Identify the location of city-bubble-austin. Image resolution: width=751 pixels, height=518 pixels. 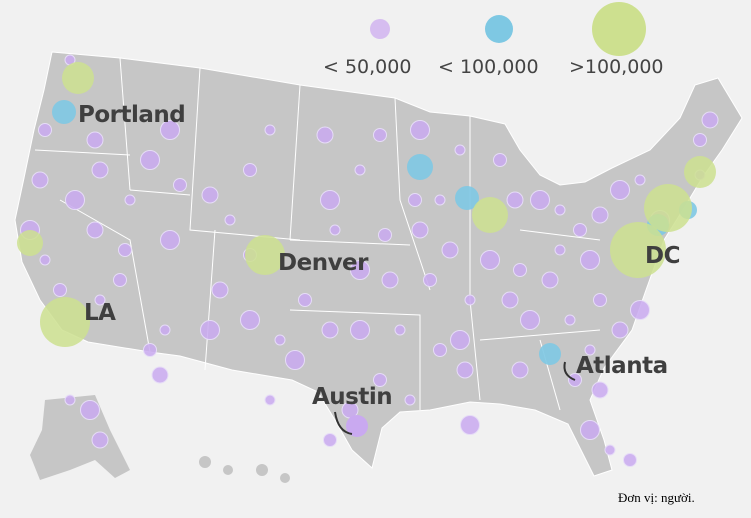
(357, 426).